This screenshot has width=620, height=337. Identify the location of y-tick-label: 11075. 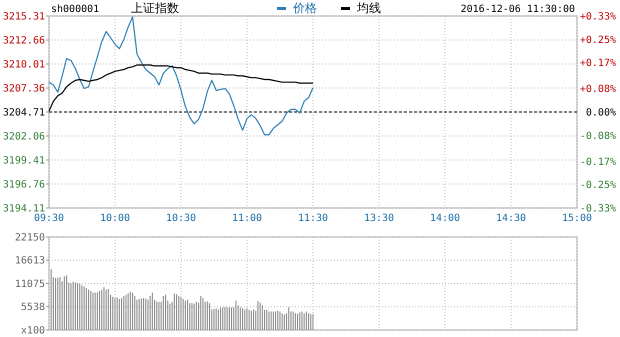
(29, 284).